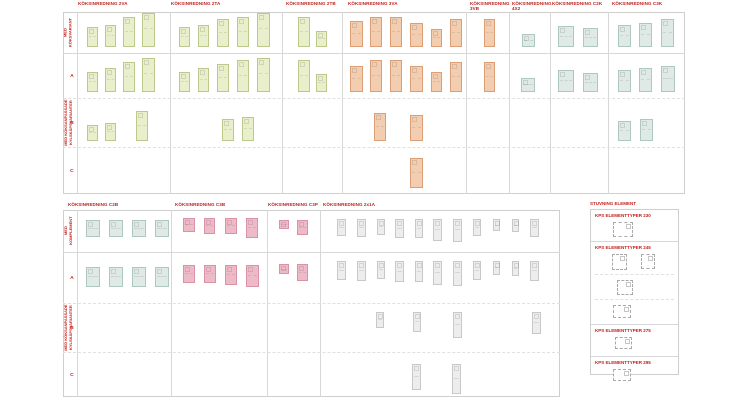 The width and height of the screenshot is (750, 400). I want to click on panel-section-label: KPS ELEMENTTYPER 275, so click(623, 330).